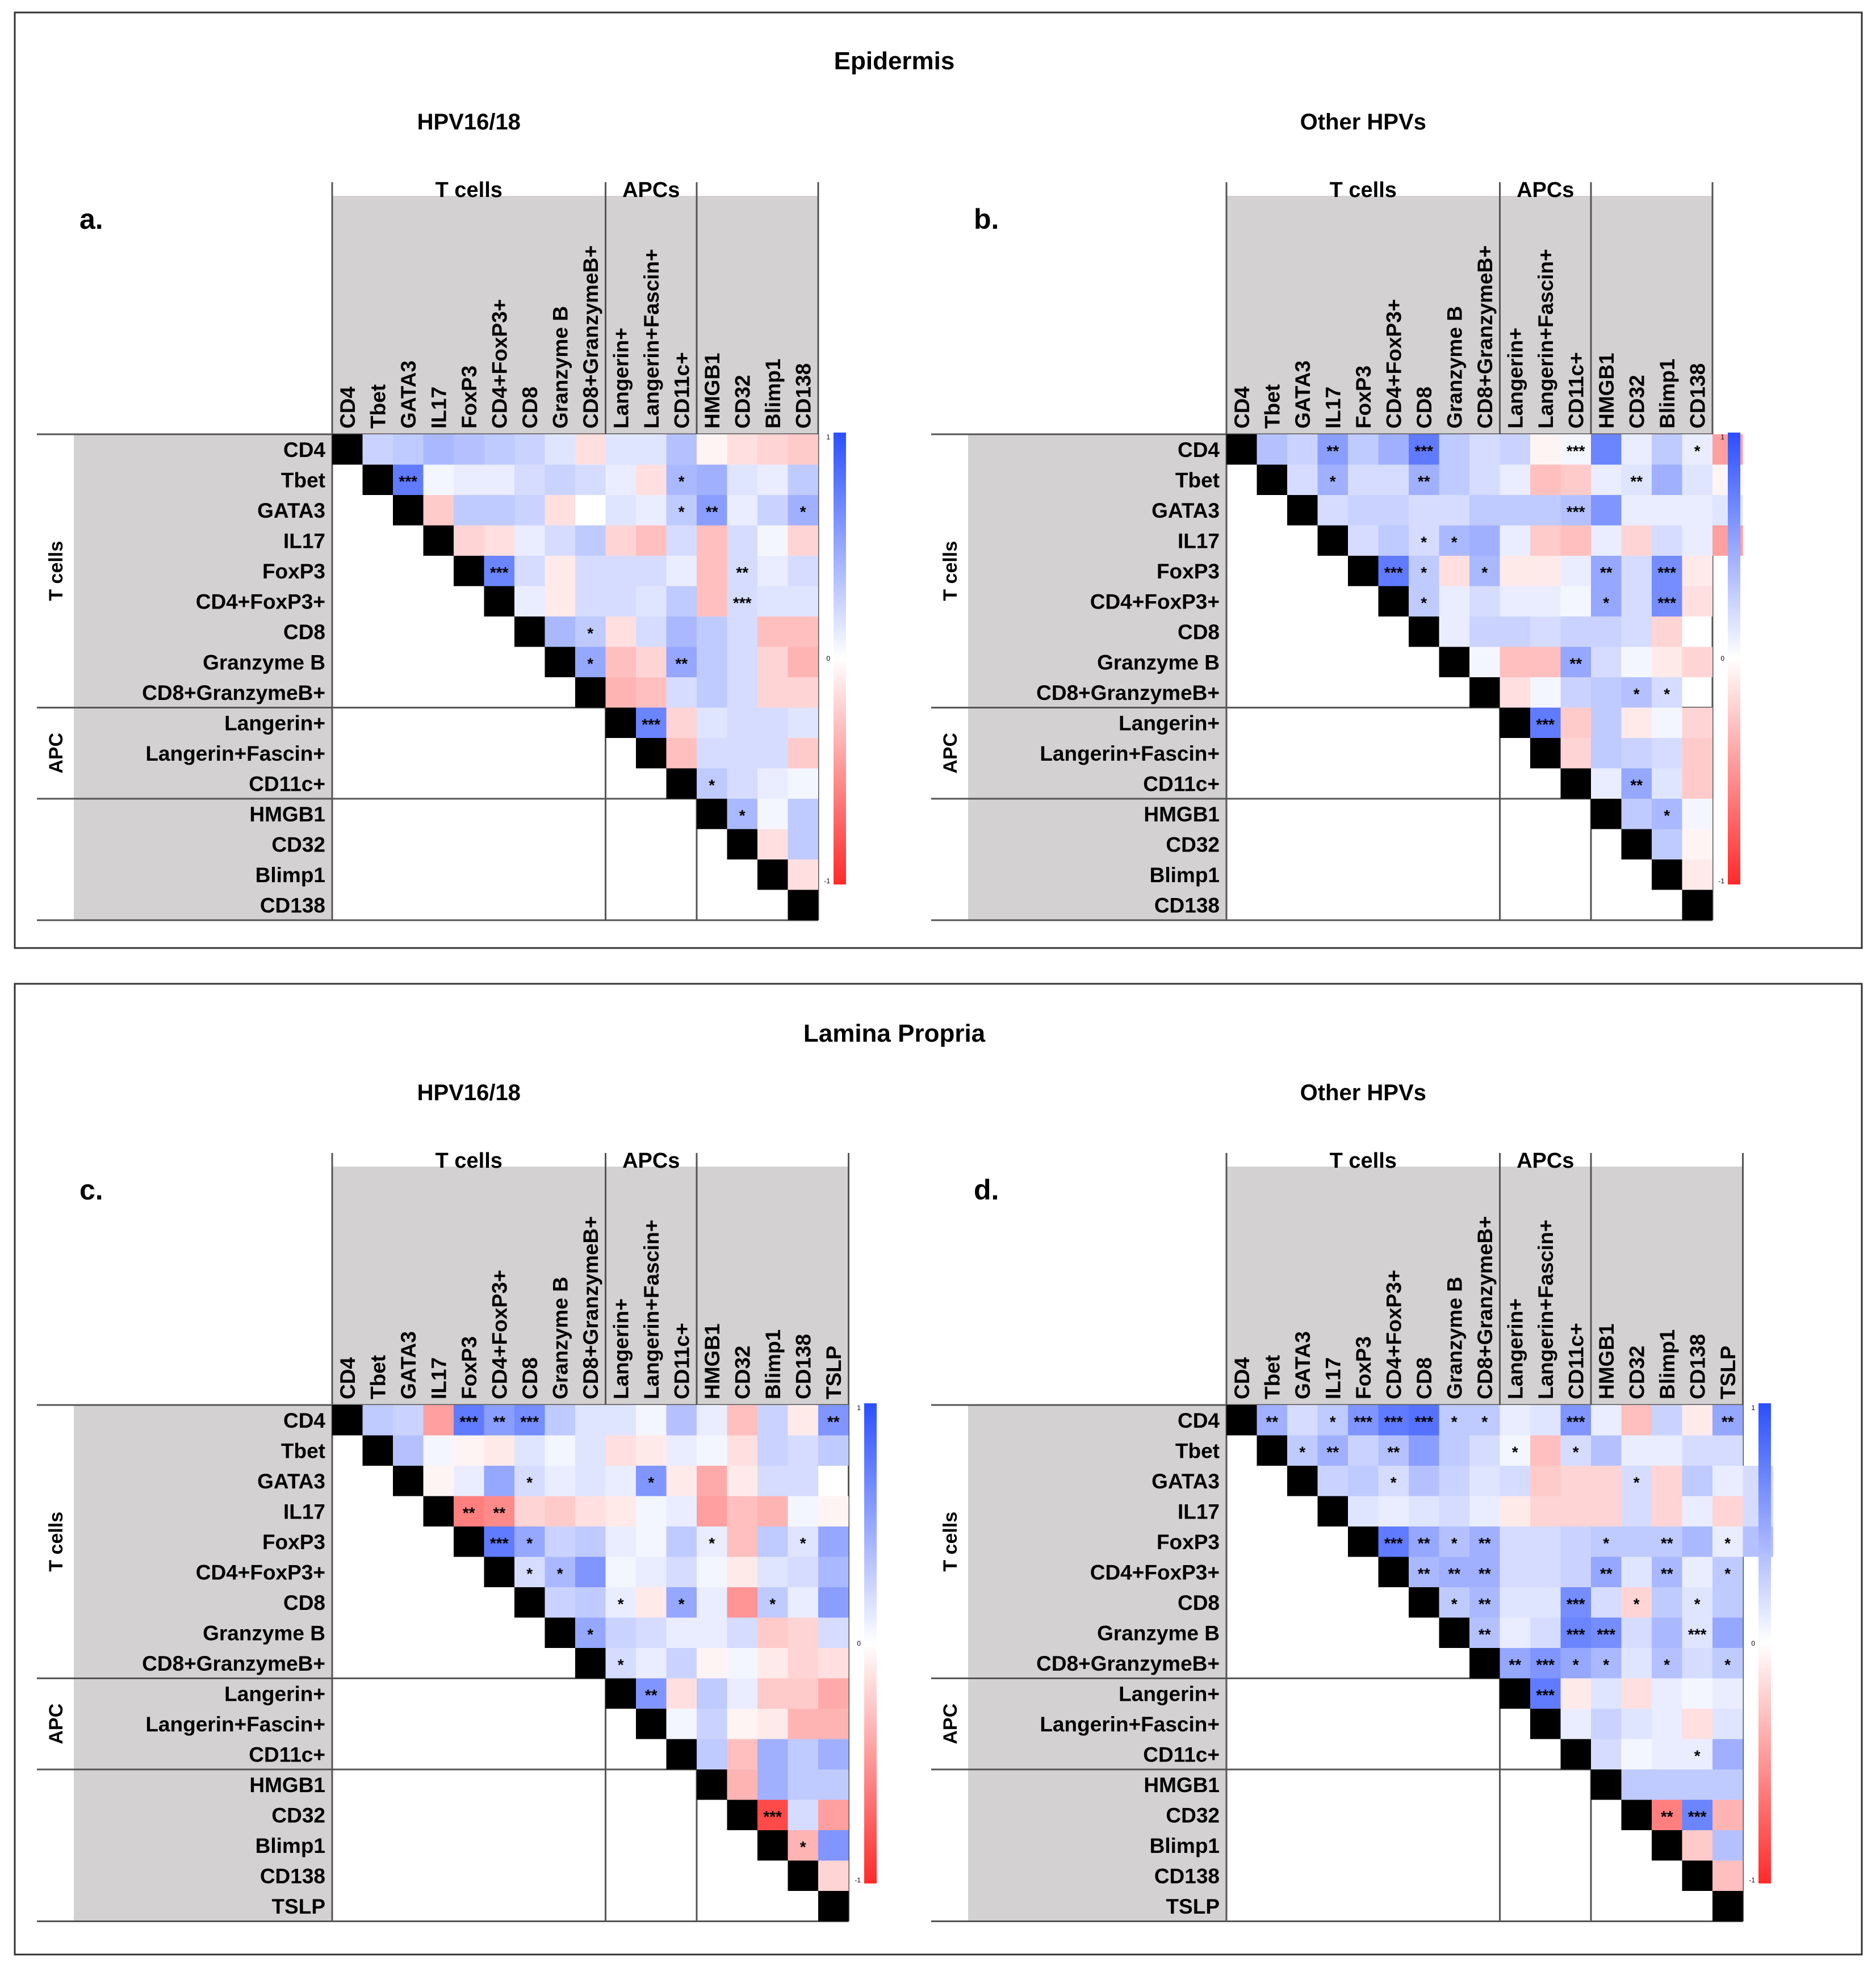  Describe the element at coordinates (859, 1643) in the screenshot. I see `colorbar-mid-label: 0` at that location.